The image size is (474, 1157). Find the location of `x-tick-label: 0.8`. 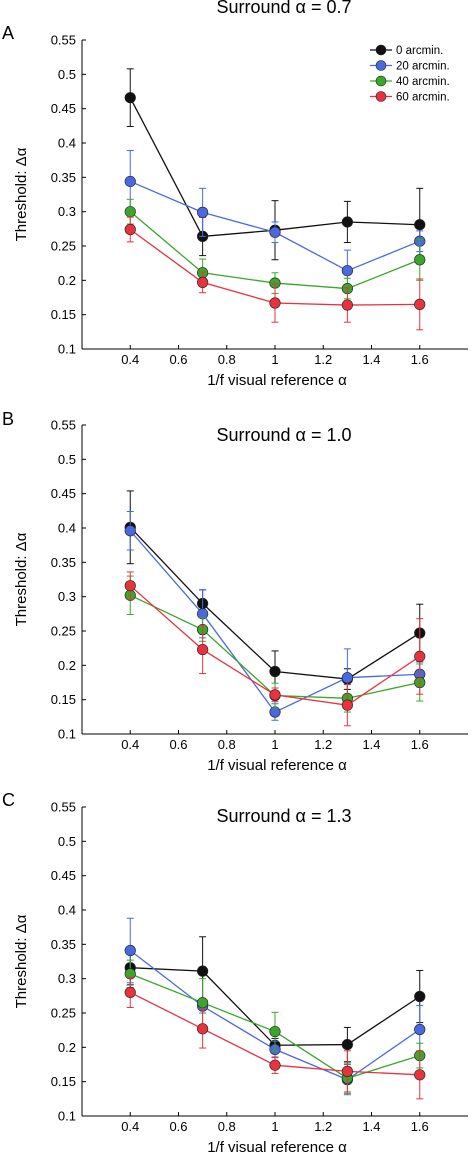

x-tick-label: 0.8 is located at coordinates (227, 744).